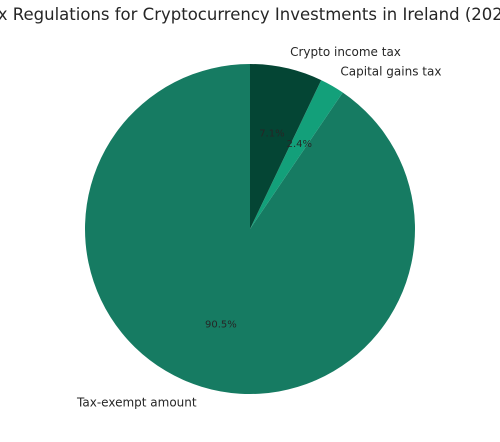 The width and height of the screenshot is (500, 442). Describe the element at coordinates (299, 144) in the screenshot. I see `slice-percent-label: 2.4%` at that location.